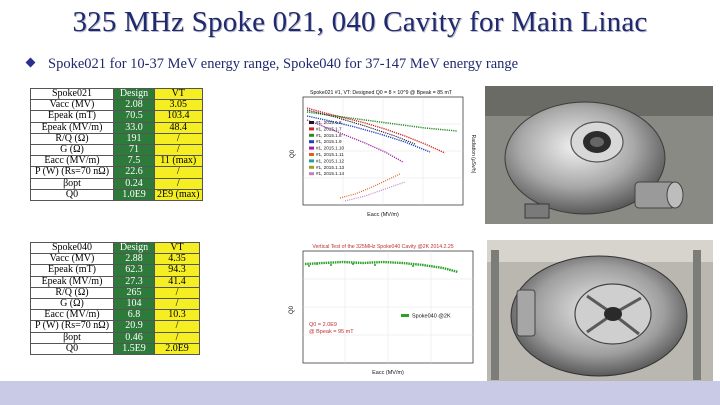 Image resolution: width=720 pixels, height=405 pixels. What do you see at coordinates (134, 349) in the screenshot?
I see `design-value: 1.5E9` at bounding box center [134, 349].